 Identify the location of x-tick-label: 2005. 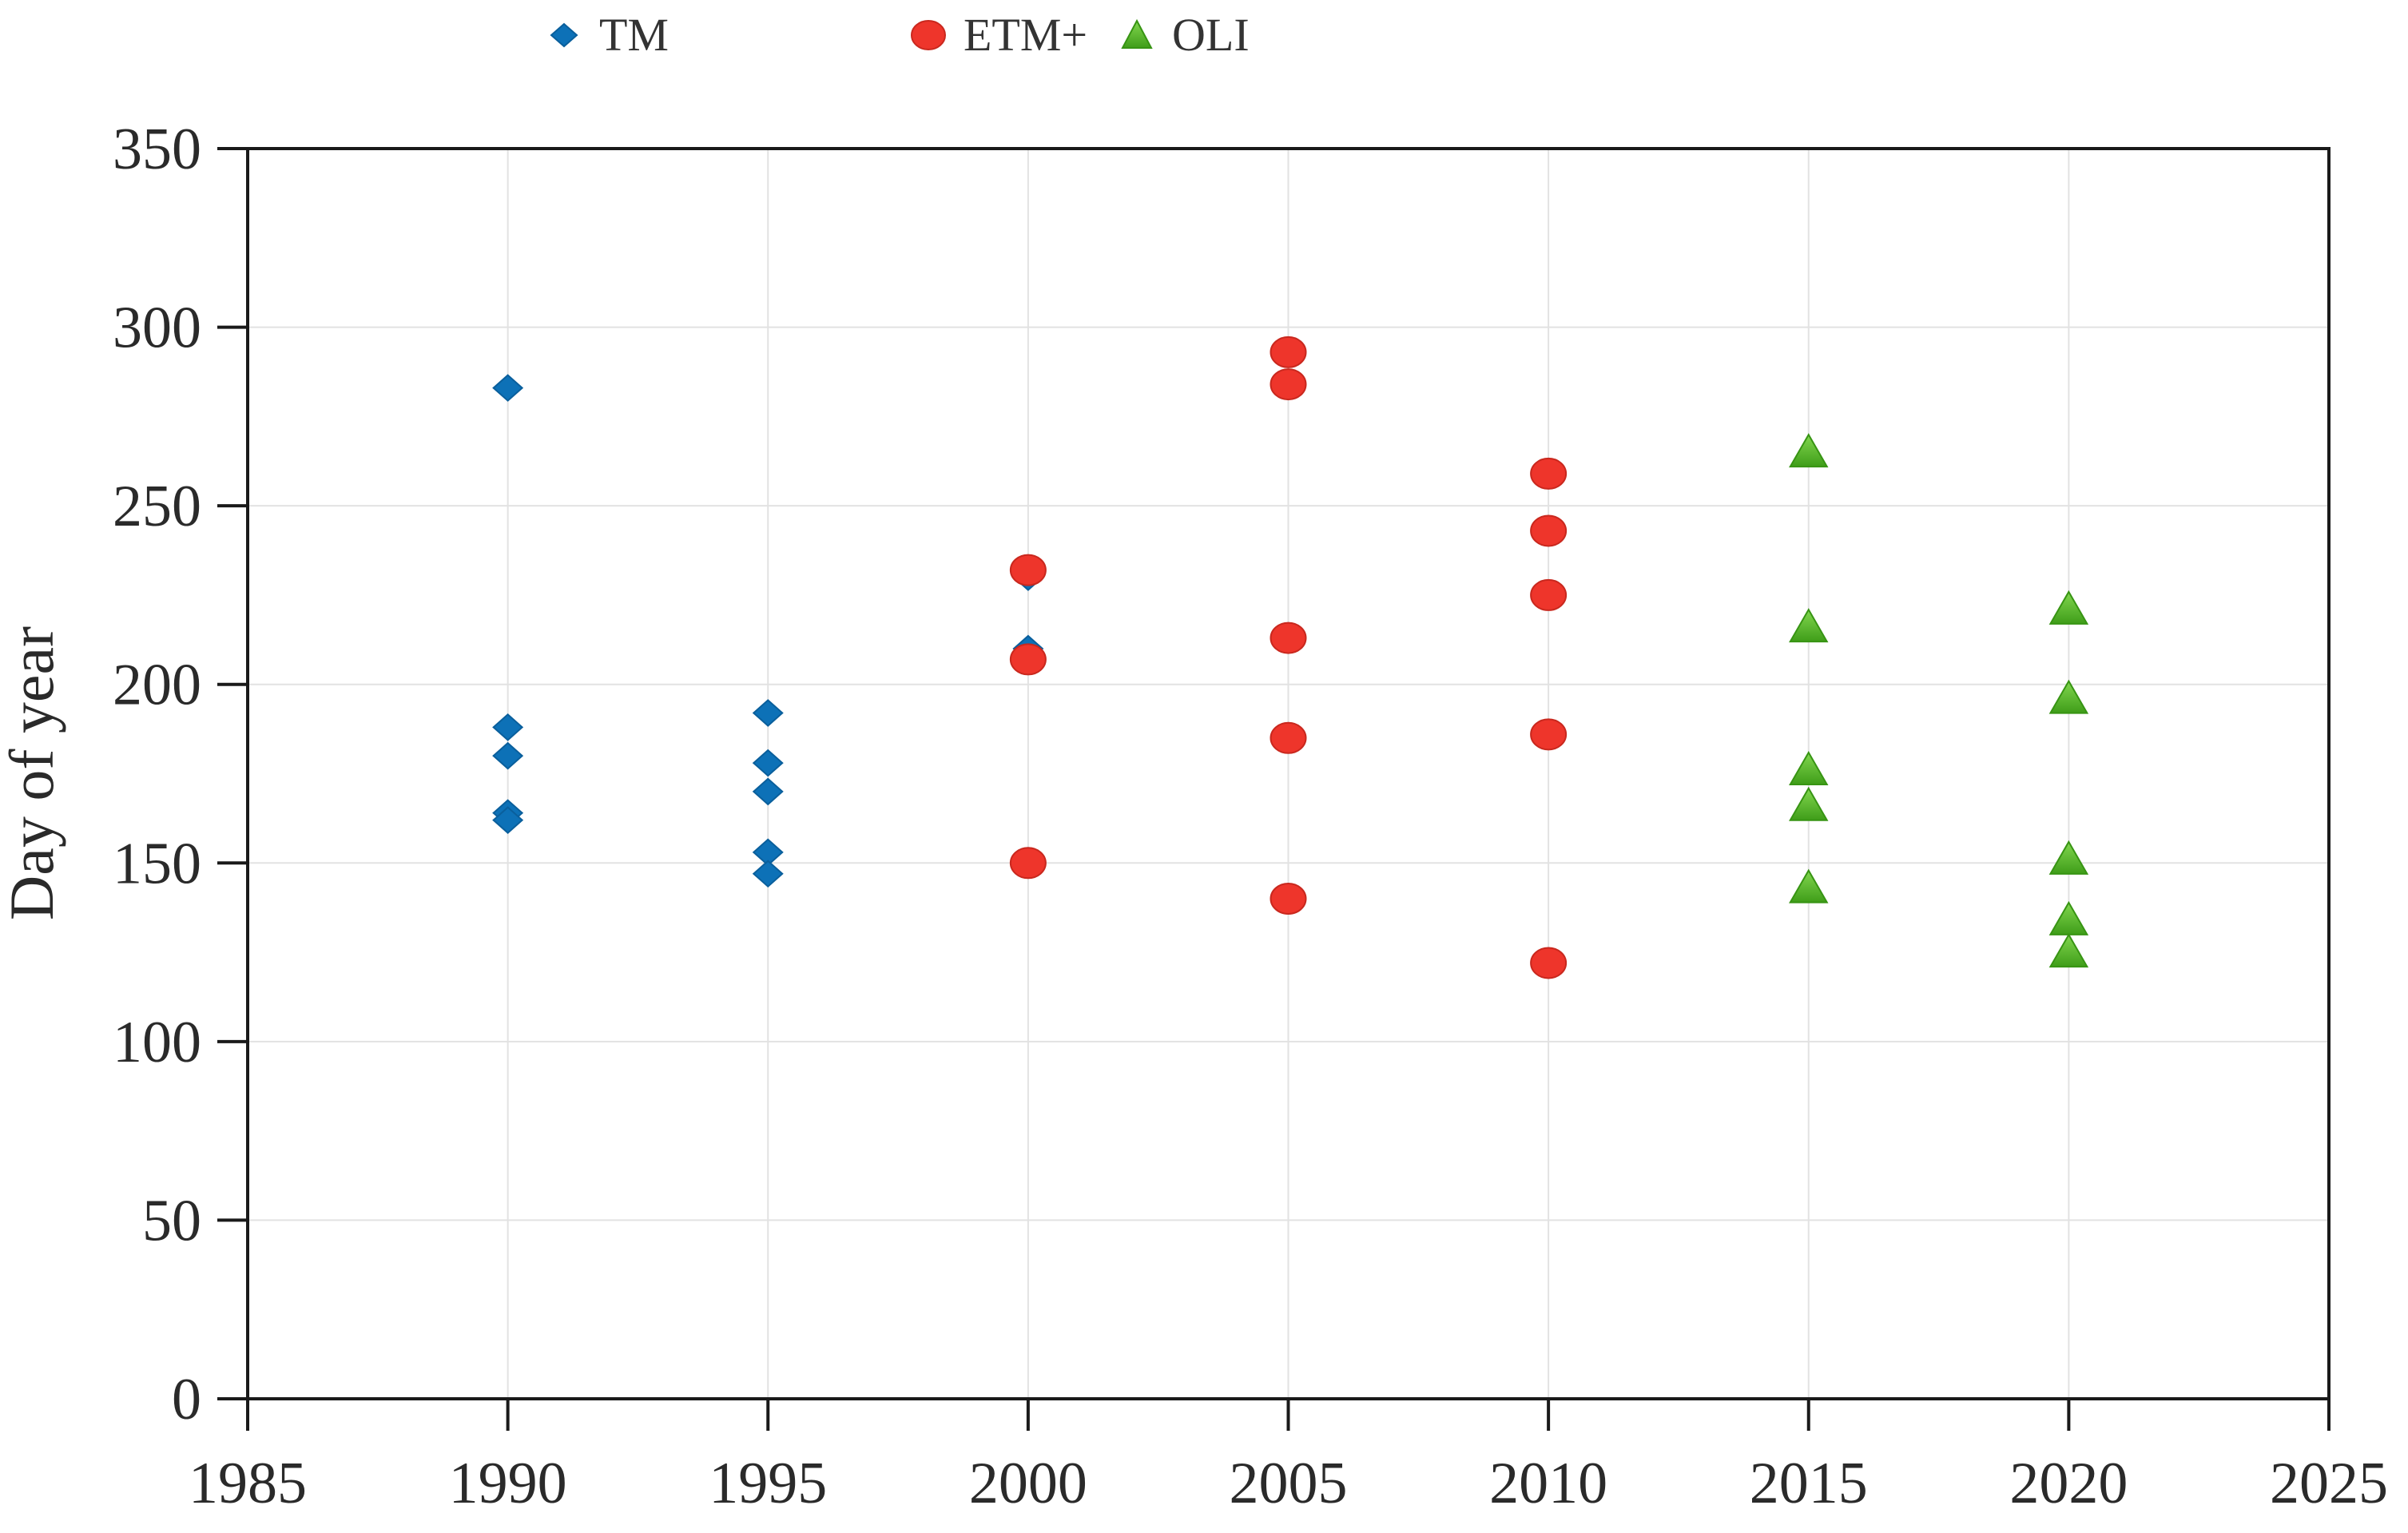
(1289, 1484).